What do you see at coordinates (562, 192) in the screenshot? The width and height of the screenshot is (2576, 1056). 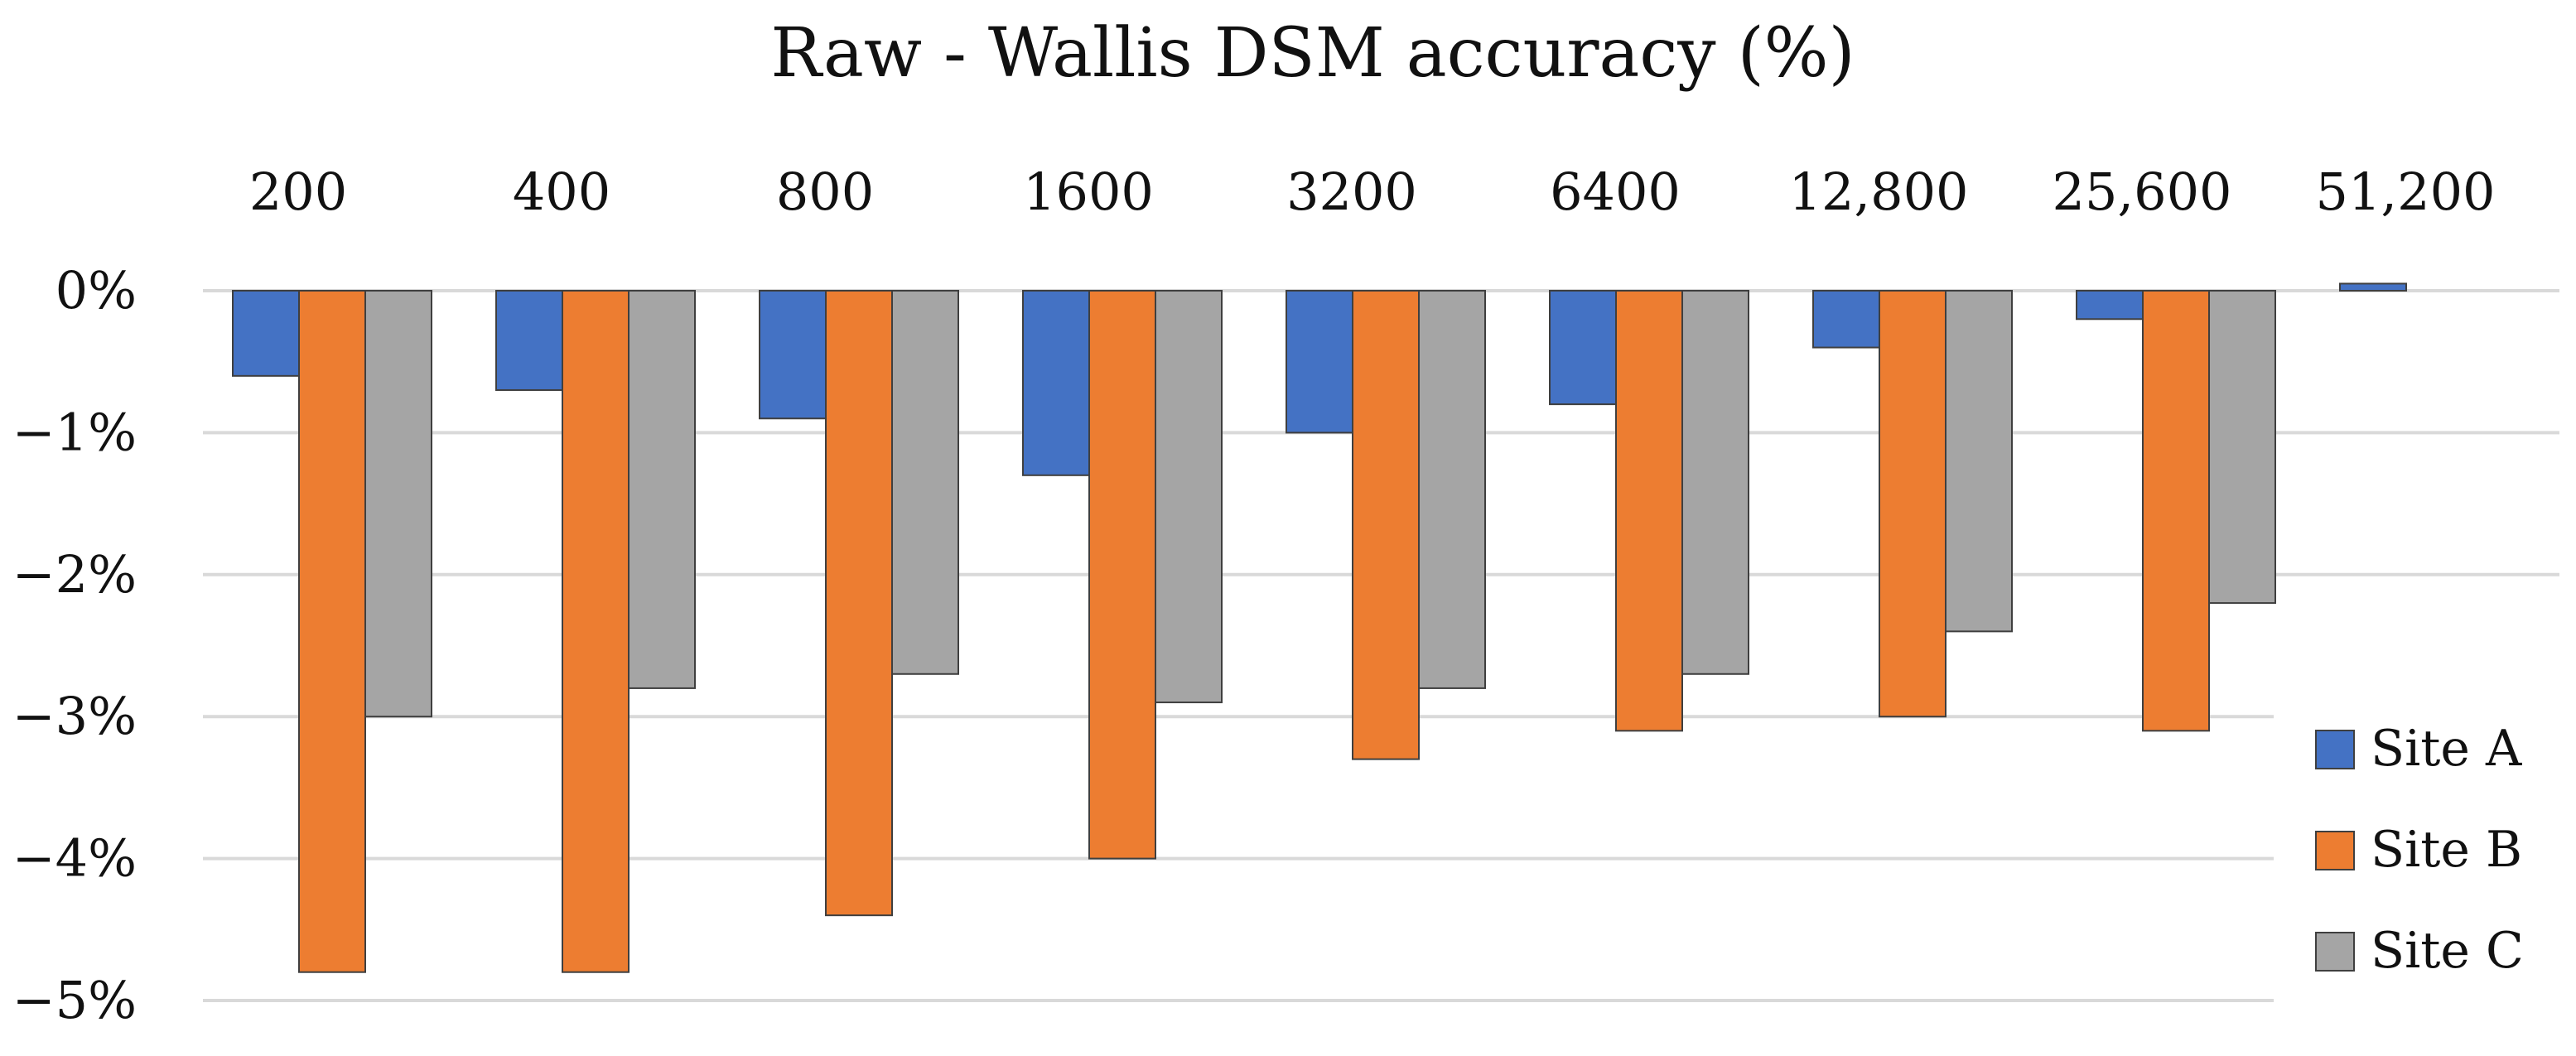 I see `x-tick-label: 400` at bounding box center [562, 192].